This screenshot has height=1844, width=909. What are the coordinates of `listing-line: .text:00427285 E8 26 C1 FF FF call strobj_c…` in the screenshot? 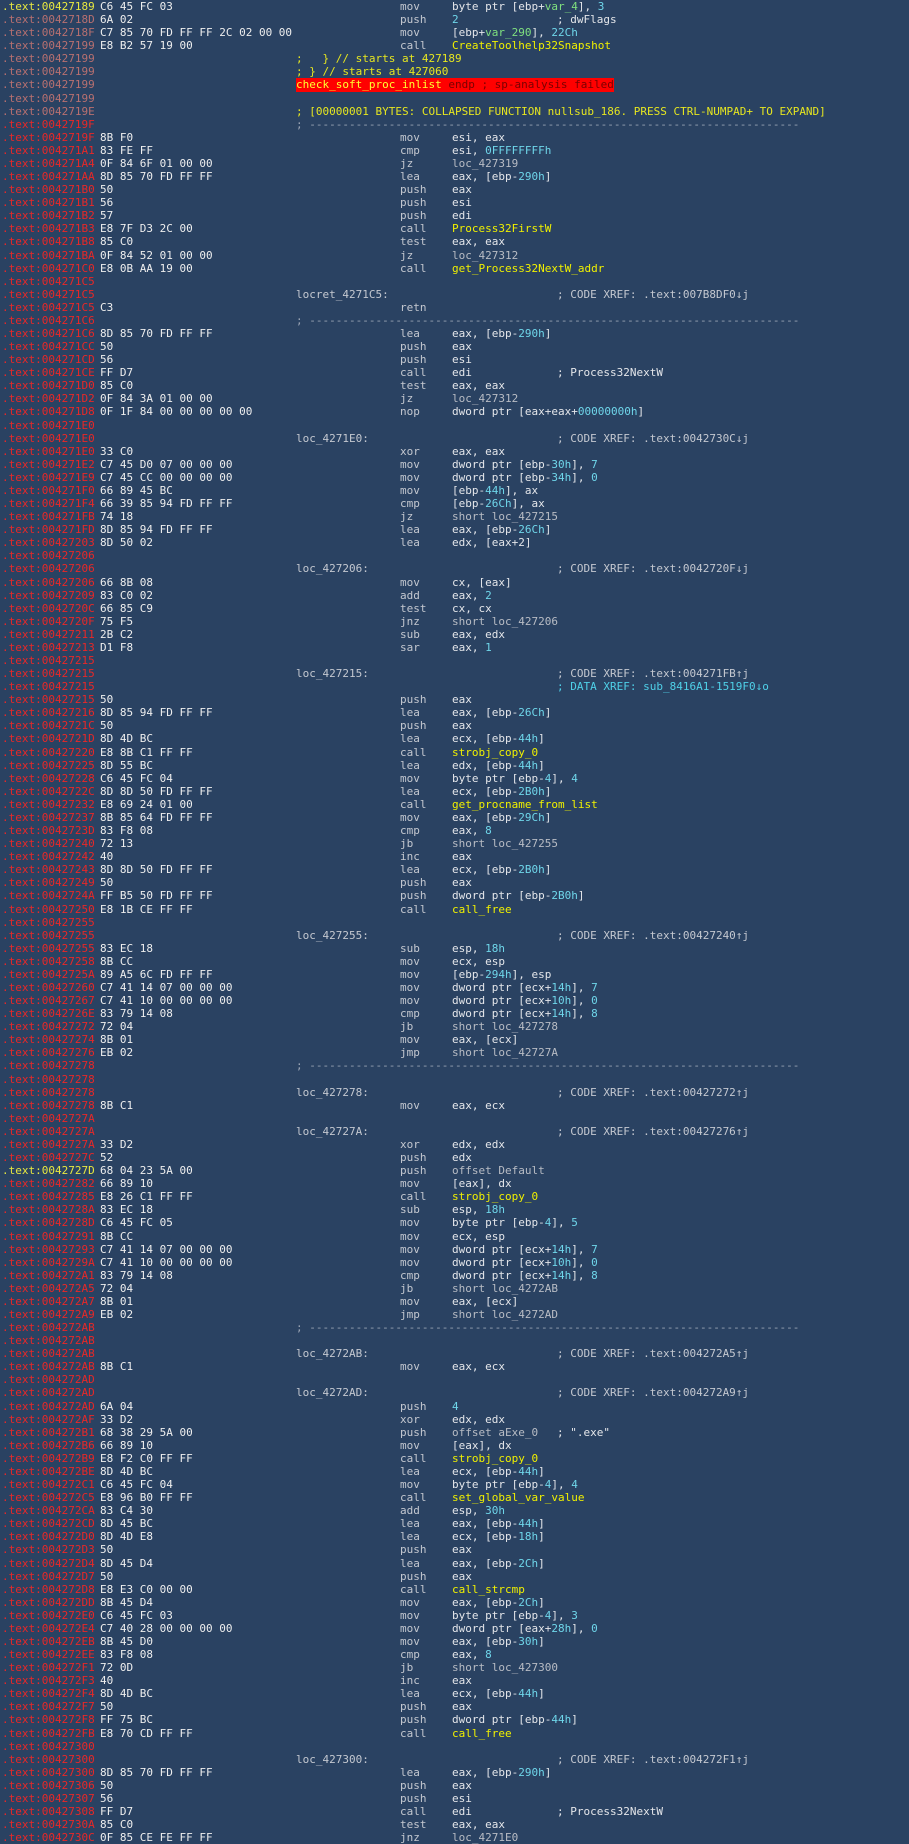 It's located at (454, 1196).